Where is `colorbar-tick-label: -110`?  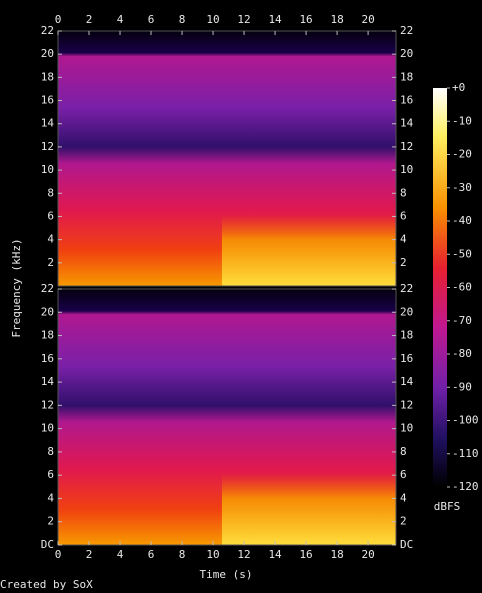 colorbar-tick-label: -110 is located at coordinates (465, 453).